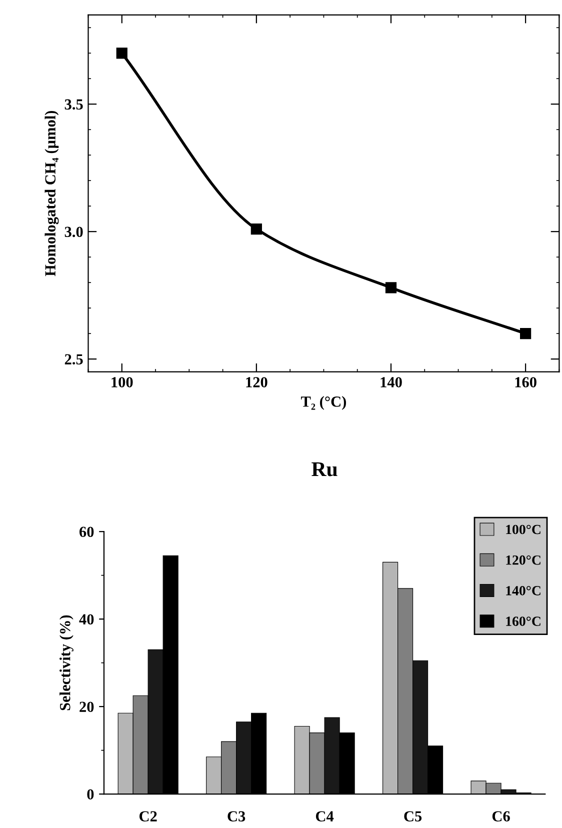 This screenshot has height=828, width=562. Describe the element at coordinates (525, 382) in the screenshot. I see `x-tick-label: 160` at that location.